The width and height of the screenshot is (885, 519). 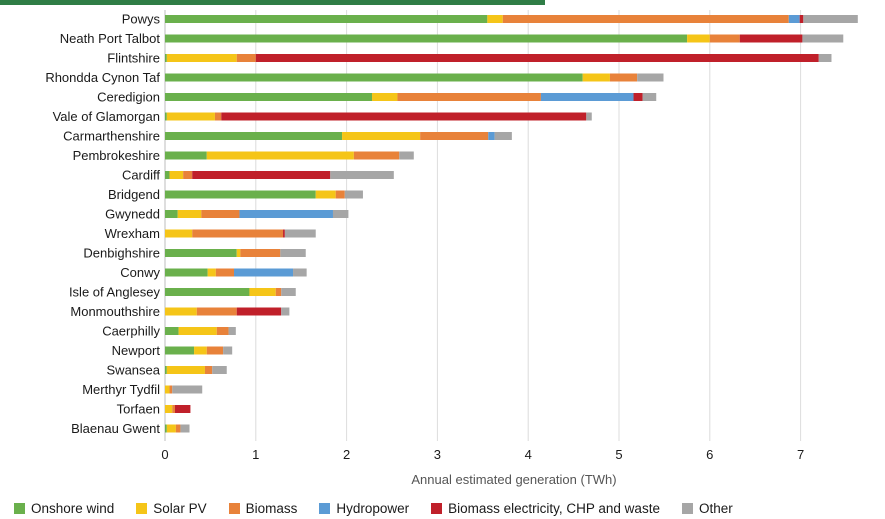 I want to click on legend-label-biomass: Biomass, so click(x=271, y=508).